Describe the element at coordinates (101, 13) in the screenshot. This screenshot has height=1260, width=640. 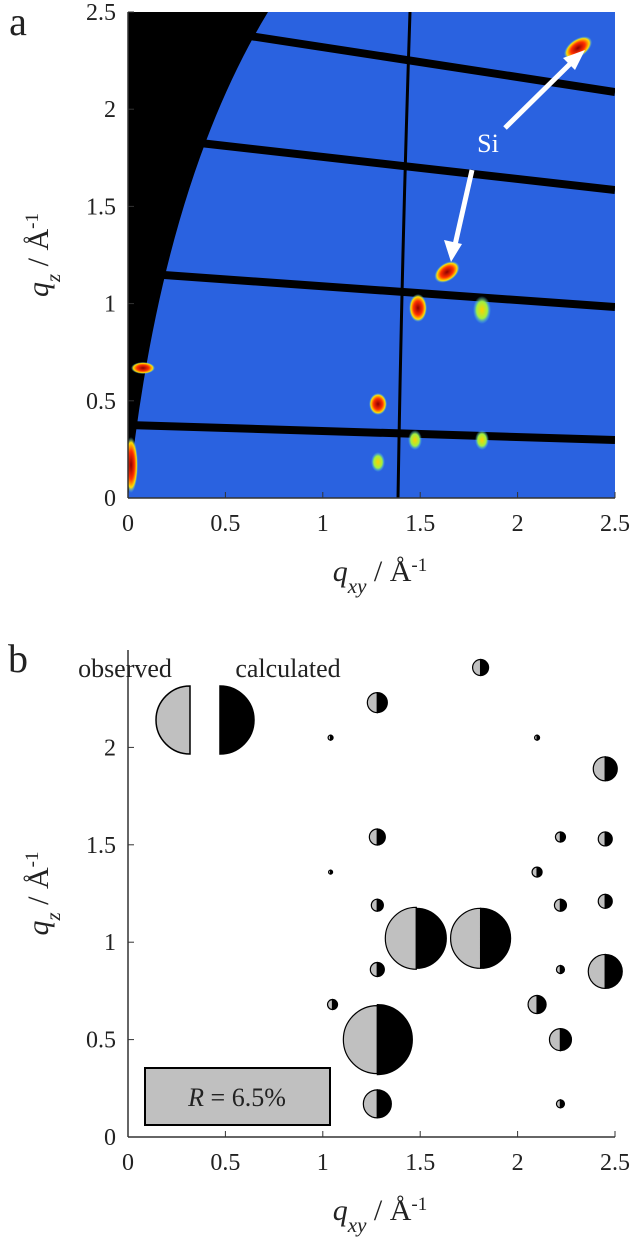
I see `y-tick-label: 2.5` at that location.